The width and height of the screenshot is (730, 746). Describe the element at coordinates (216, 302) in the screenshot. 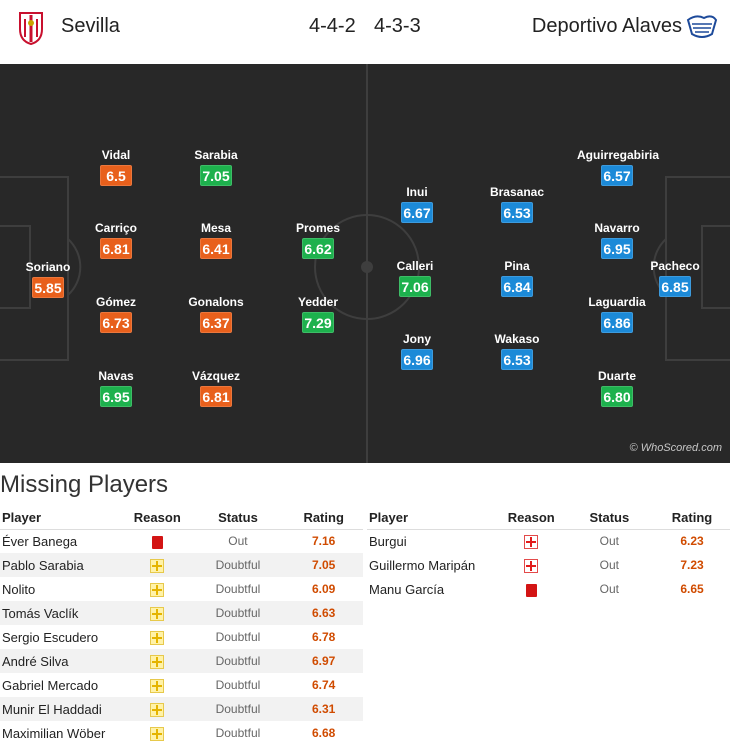

I see `player-name: Gonalons` at that location.